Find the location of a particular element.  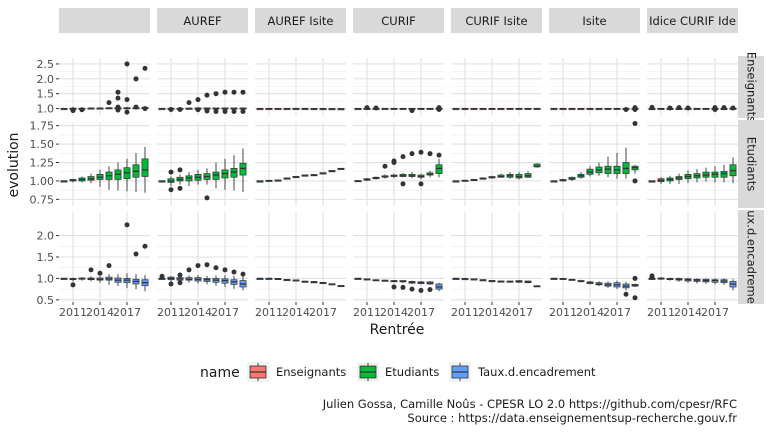

column-strip is located at coordinates (202, 20).